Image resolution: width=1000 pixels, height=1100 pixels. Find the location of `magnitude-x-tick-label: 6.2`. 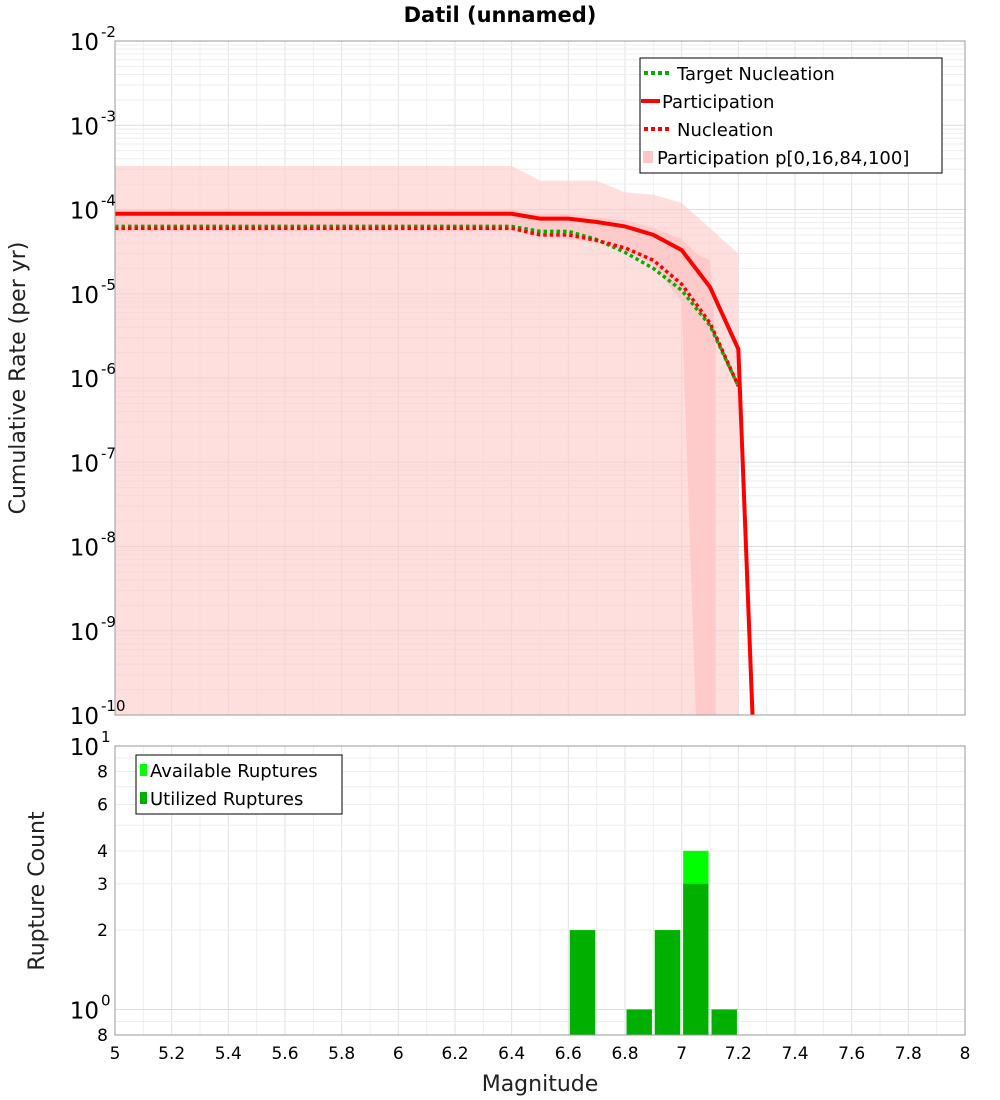

magnitude-x-tick-label: 6.2 is located at coordinates (454, 1054).